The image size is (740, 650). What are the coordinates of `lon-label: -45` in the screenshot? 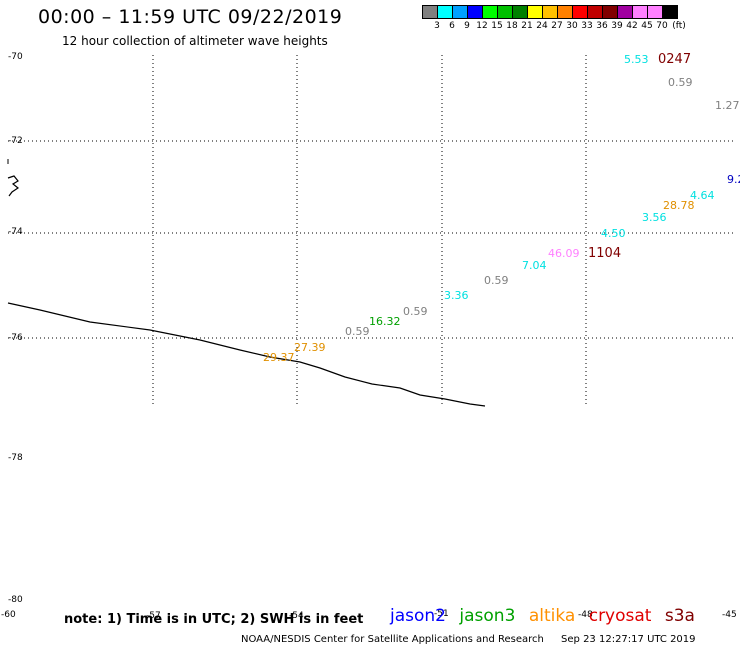 It's located at (729, 615).